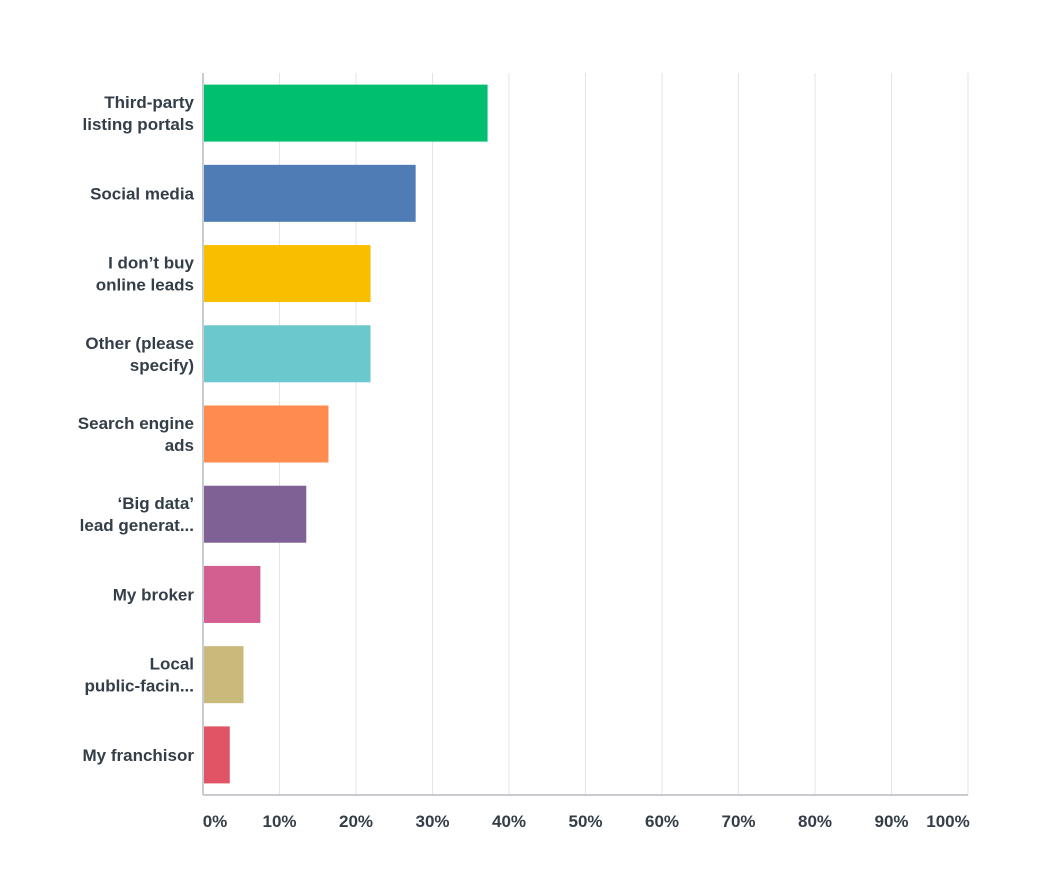 The height and width of the screenshot is (872, 1051). I want to click on category-label: specify), so click(162, 365).